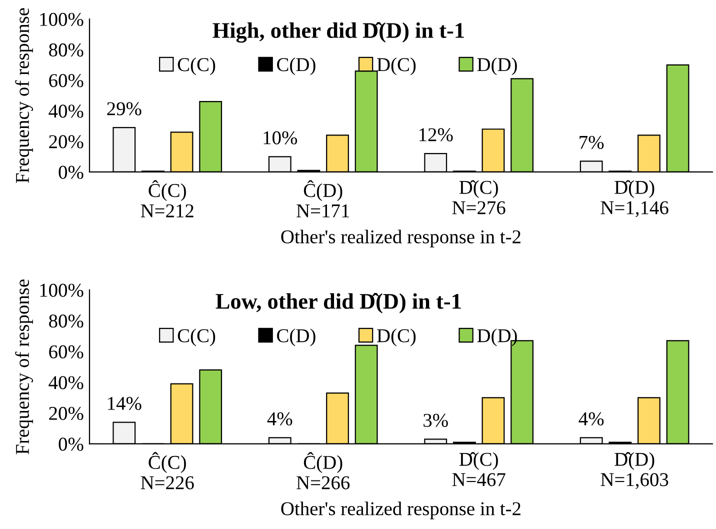  What do you see at coordinates (436, 135) in the screenshot?
I see `data-label: 12%` at bounding box center [436, 135].